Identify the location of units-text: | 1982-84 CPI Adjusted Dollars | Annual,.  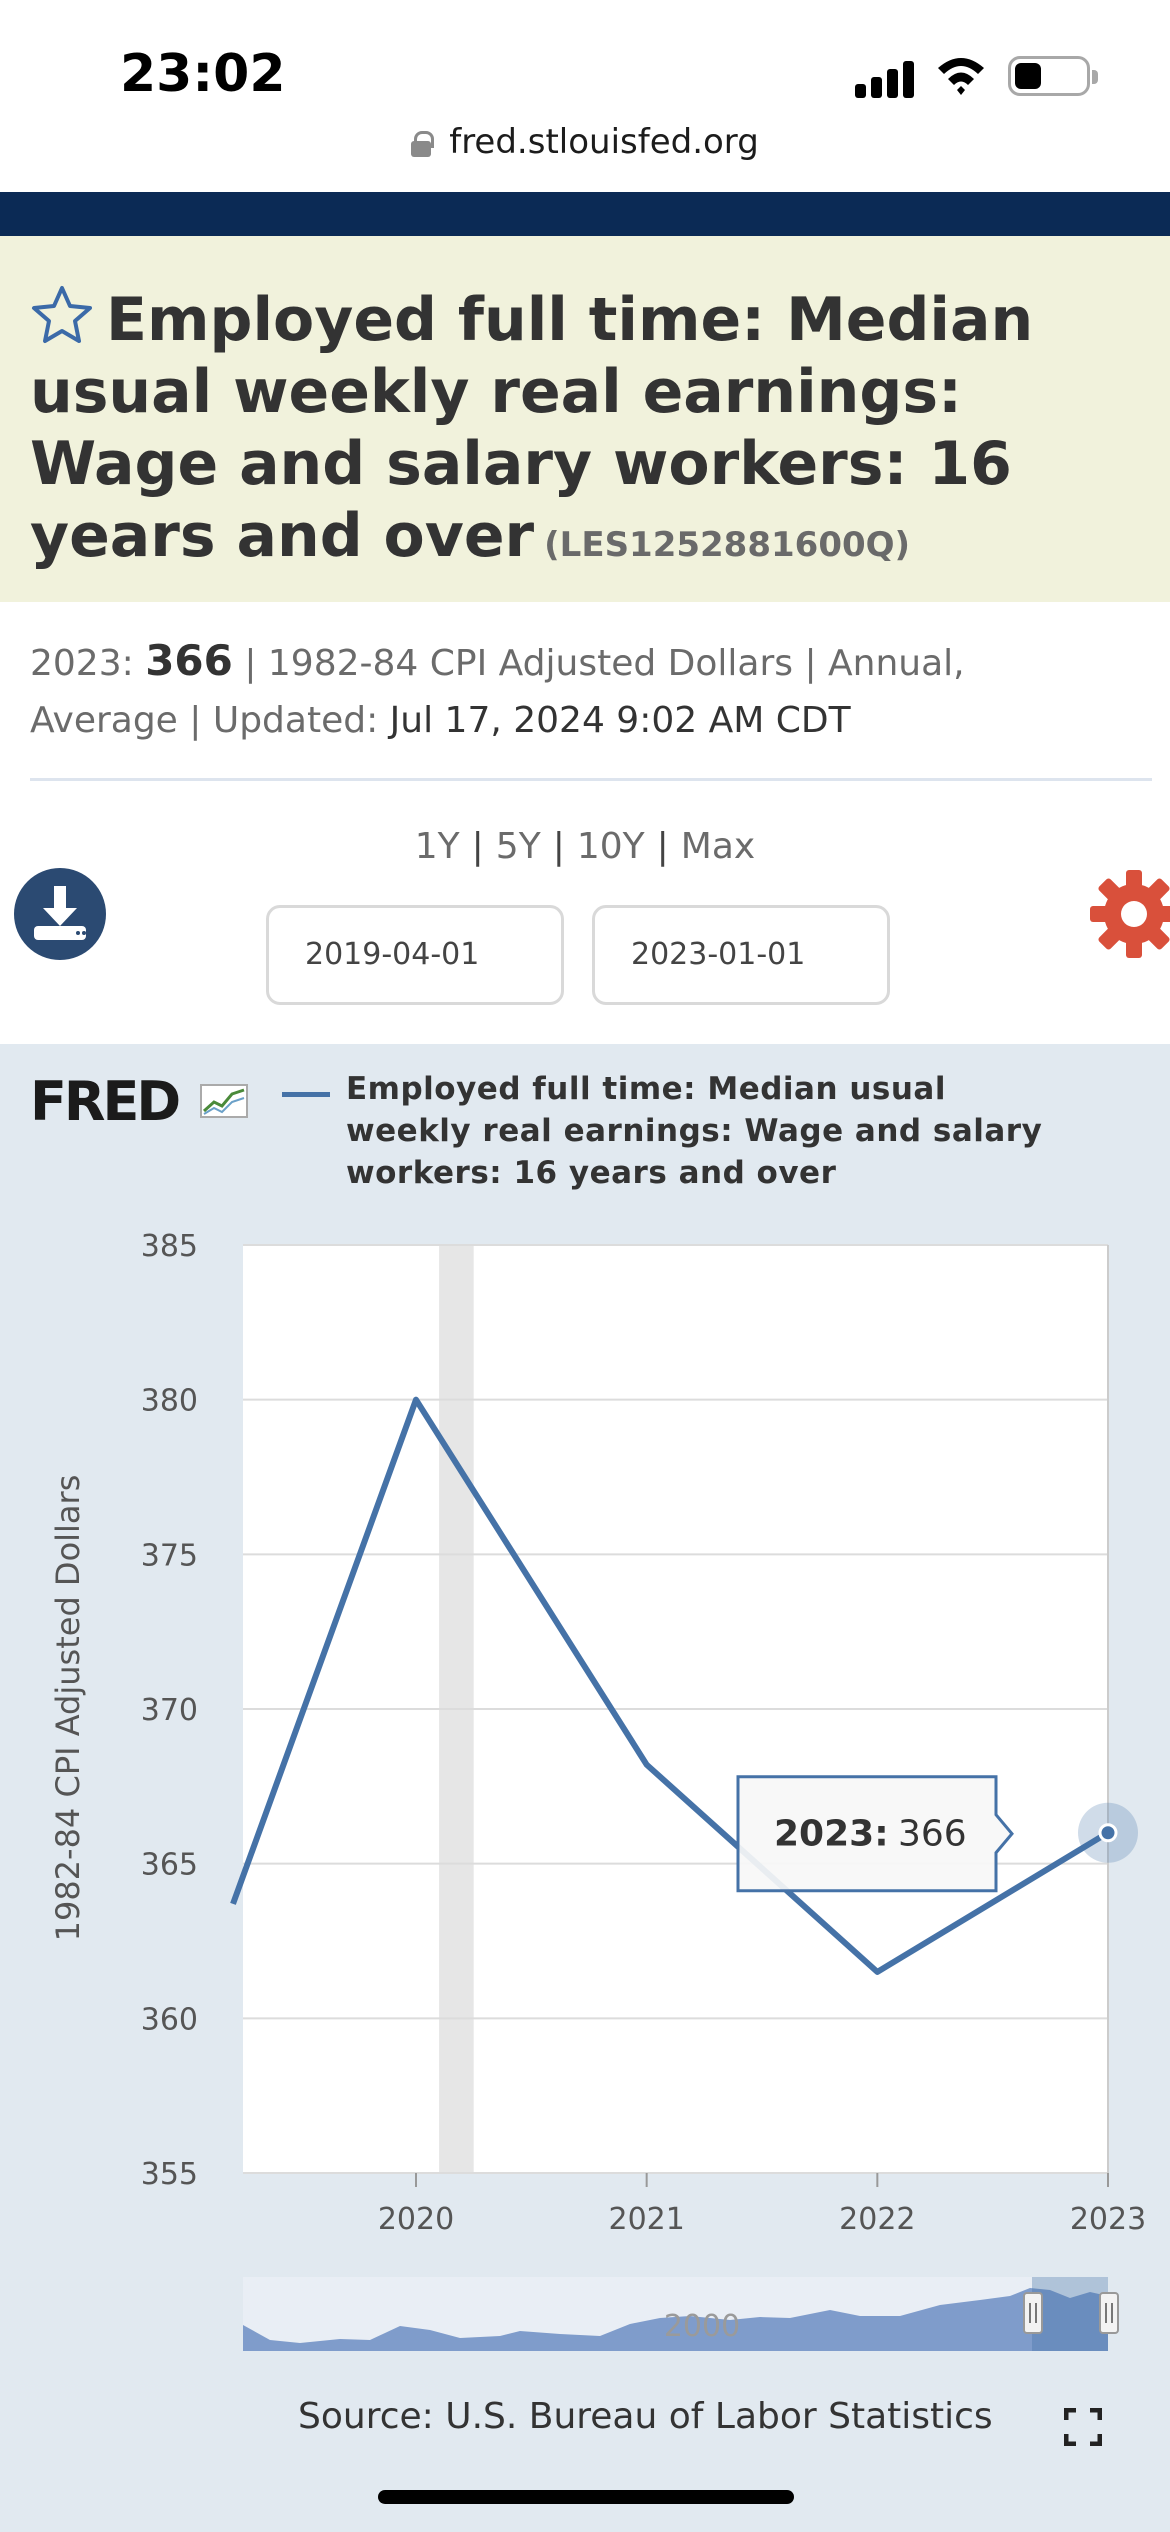
(604, 663).